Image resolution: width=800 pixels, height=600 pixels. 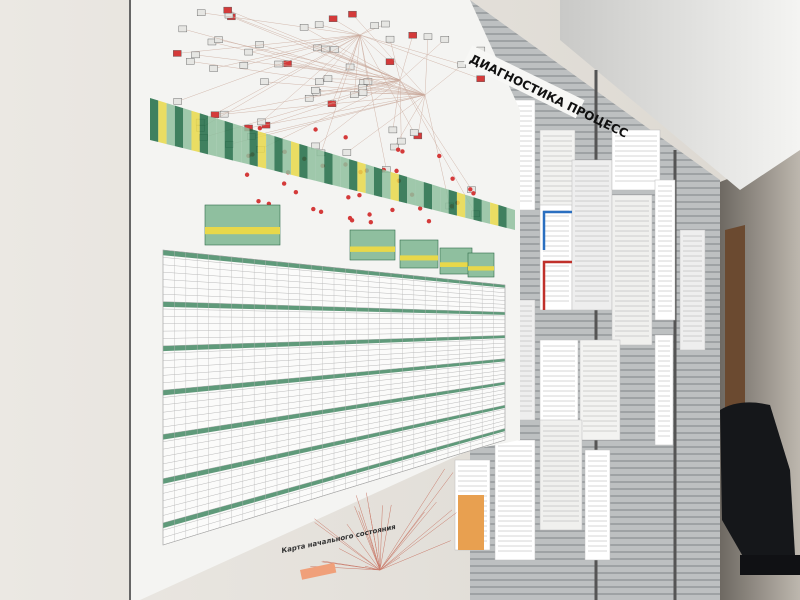 What do you see at coordinates (680, 95) in the screenshot?
I see `ceiling` at bounding box center [680, 95].